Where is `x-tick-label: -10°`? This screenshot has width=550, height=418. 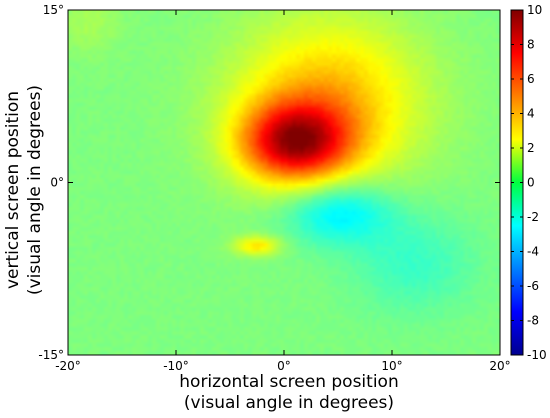 x-tick-label: -10° is located at coordinates (176, 366).